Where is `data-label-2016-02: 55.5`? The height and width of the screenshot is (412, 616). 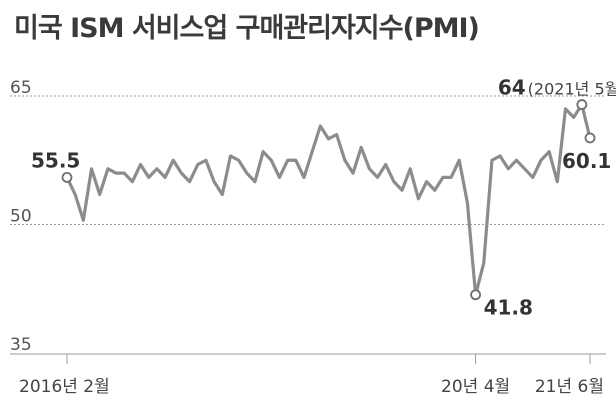
data-label-2016-02: 55.5 is located at coordinates (55, 160).